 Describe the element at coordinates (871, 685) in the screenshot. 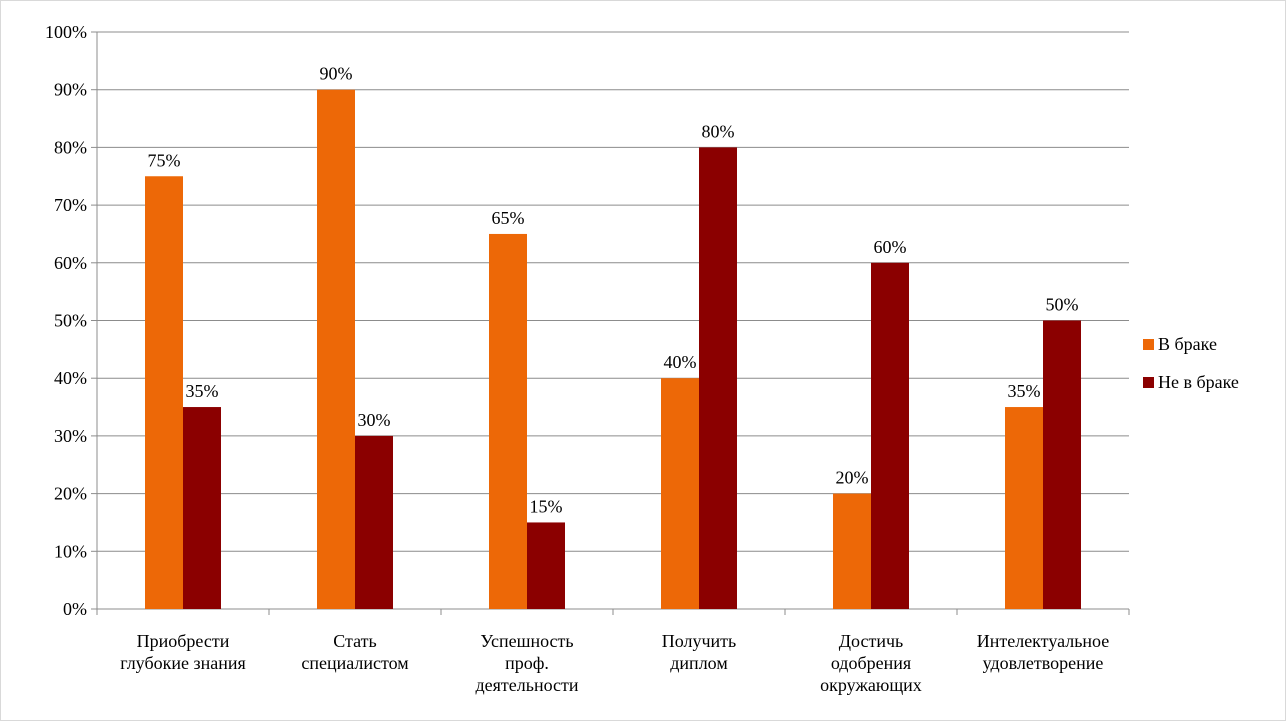

I see `category-label: окружающих` at that location.